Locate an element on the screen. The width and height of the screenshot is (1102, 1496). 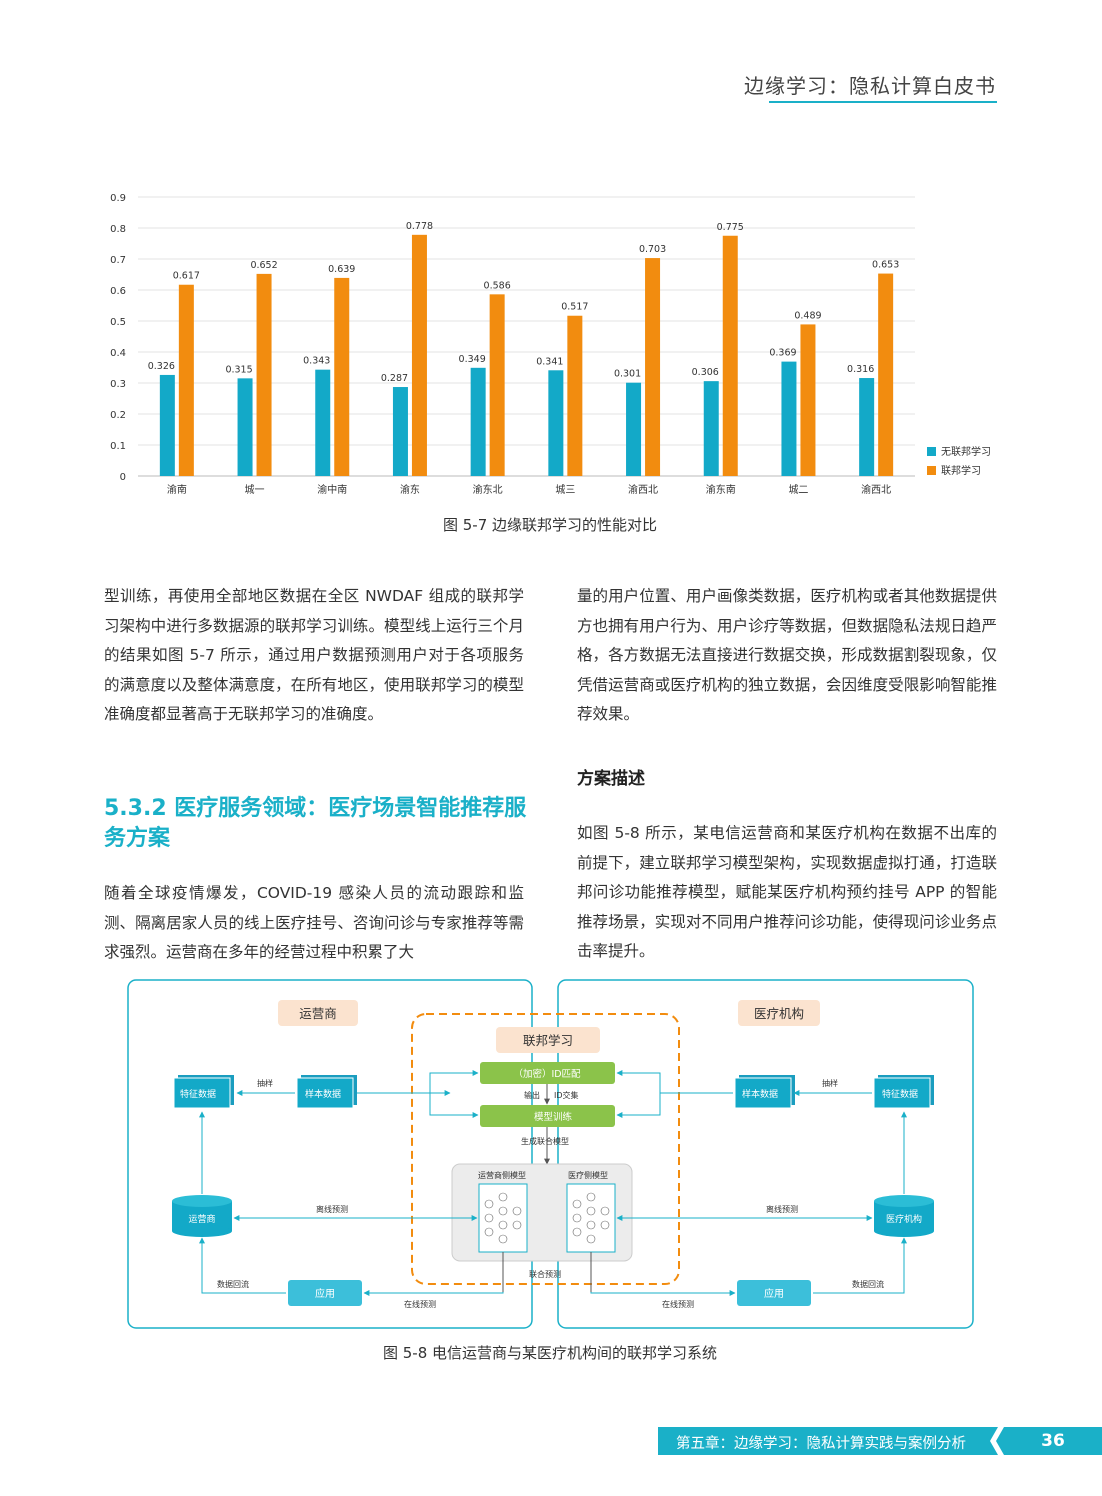
page-header-title: 边缘学习：隐私计算白皮书 is located at coordinates (870, 86).